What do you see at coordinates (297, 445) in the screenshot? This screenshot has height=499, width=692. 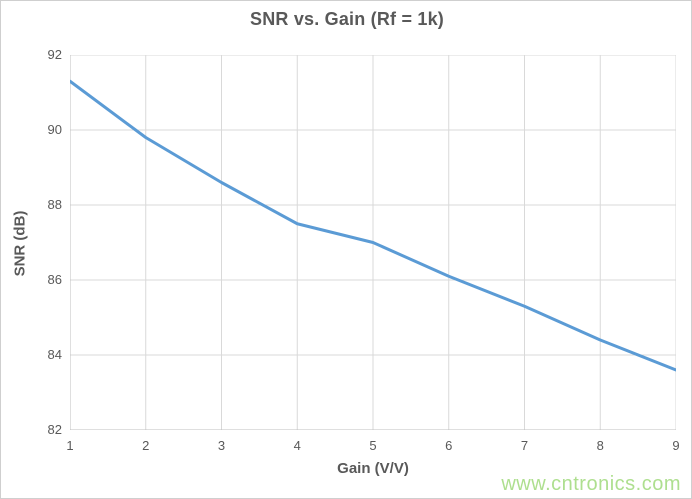 I see `x-tick-label: 4` at bounding box center [297, 445].